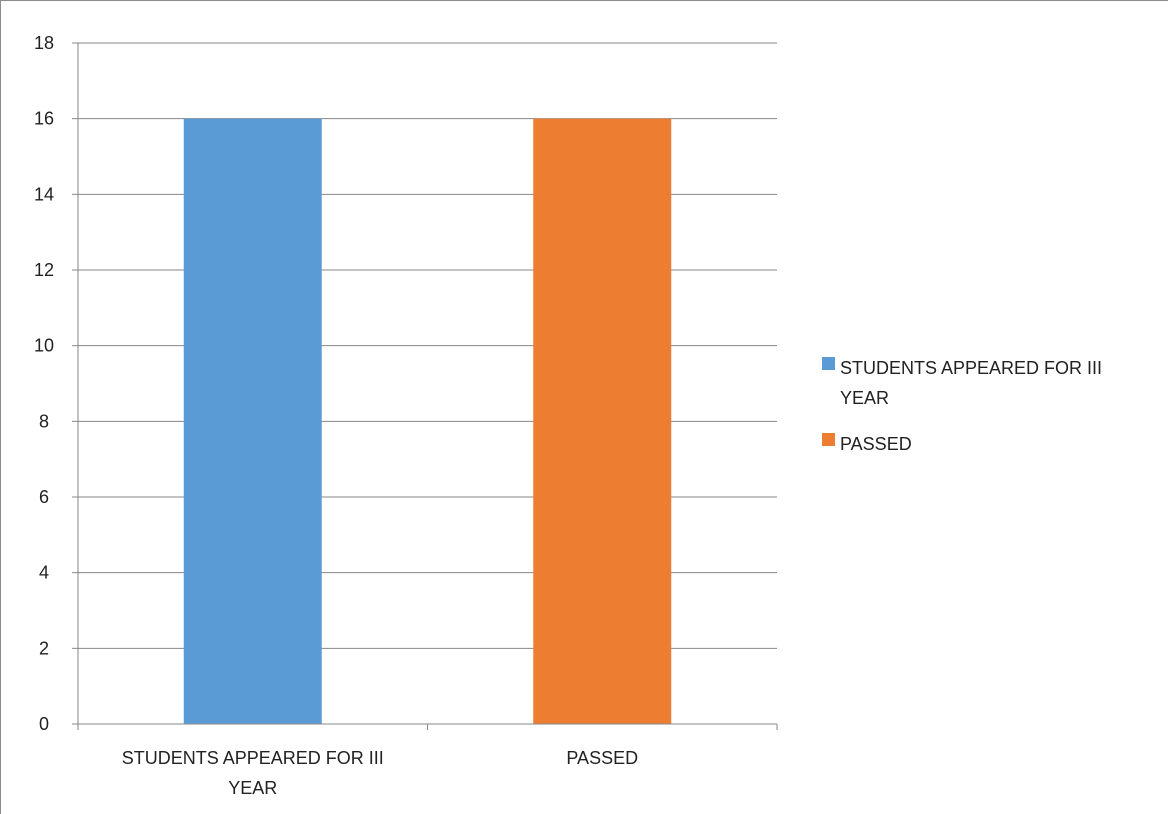  What do you see at coordinates (44, 724) in the screenshot?
I see `y-tick-label: 0` at bounding box center [44, 724].